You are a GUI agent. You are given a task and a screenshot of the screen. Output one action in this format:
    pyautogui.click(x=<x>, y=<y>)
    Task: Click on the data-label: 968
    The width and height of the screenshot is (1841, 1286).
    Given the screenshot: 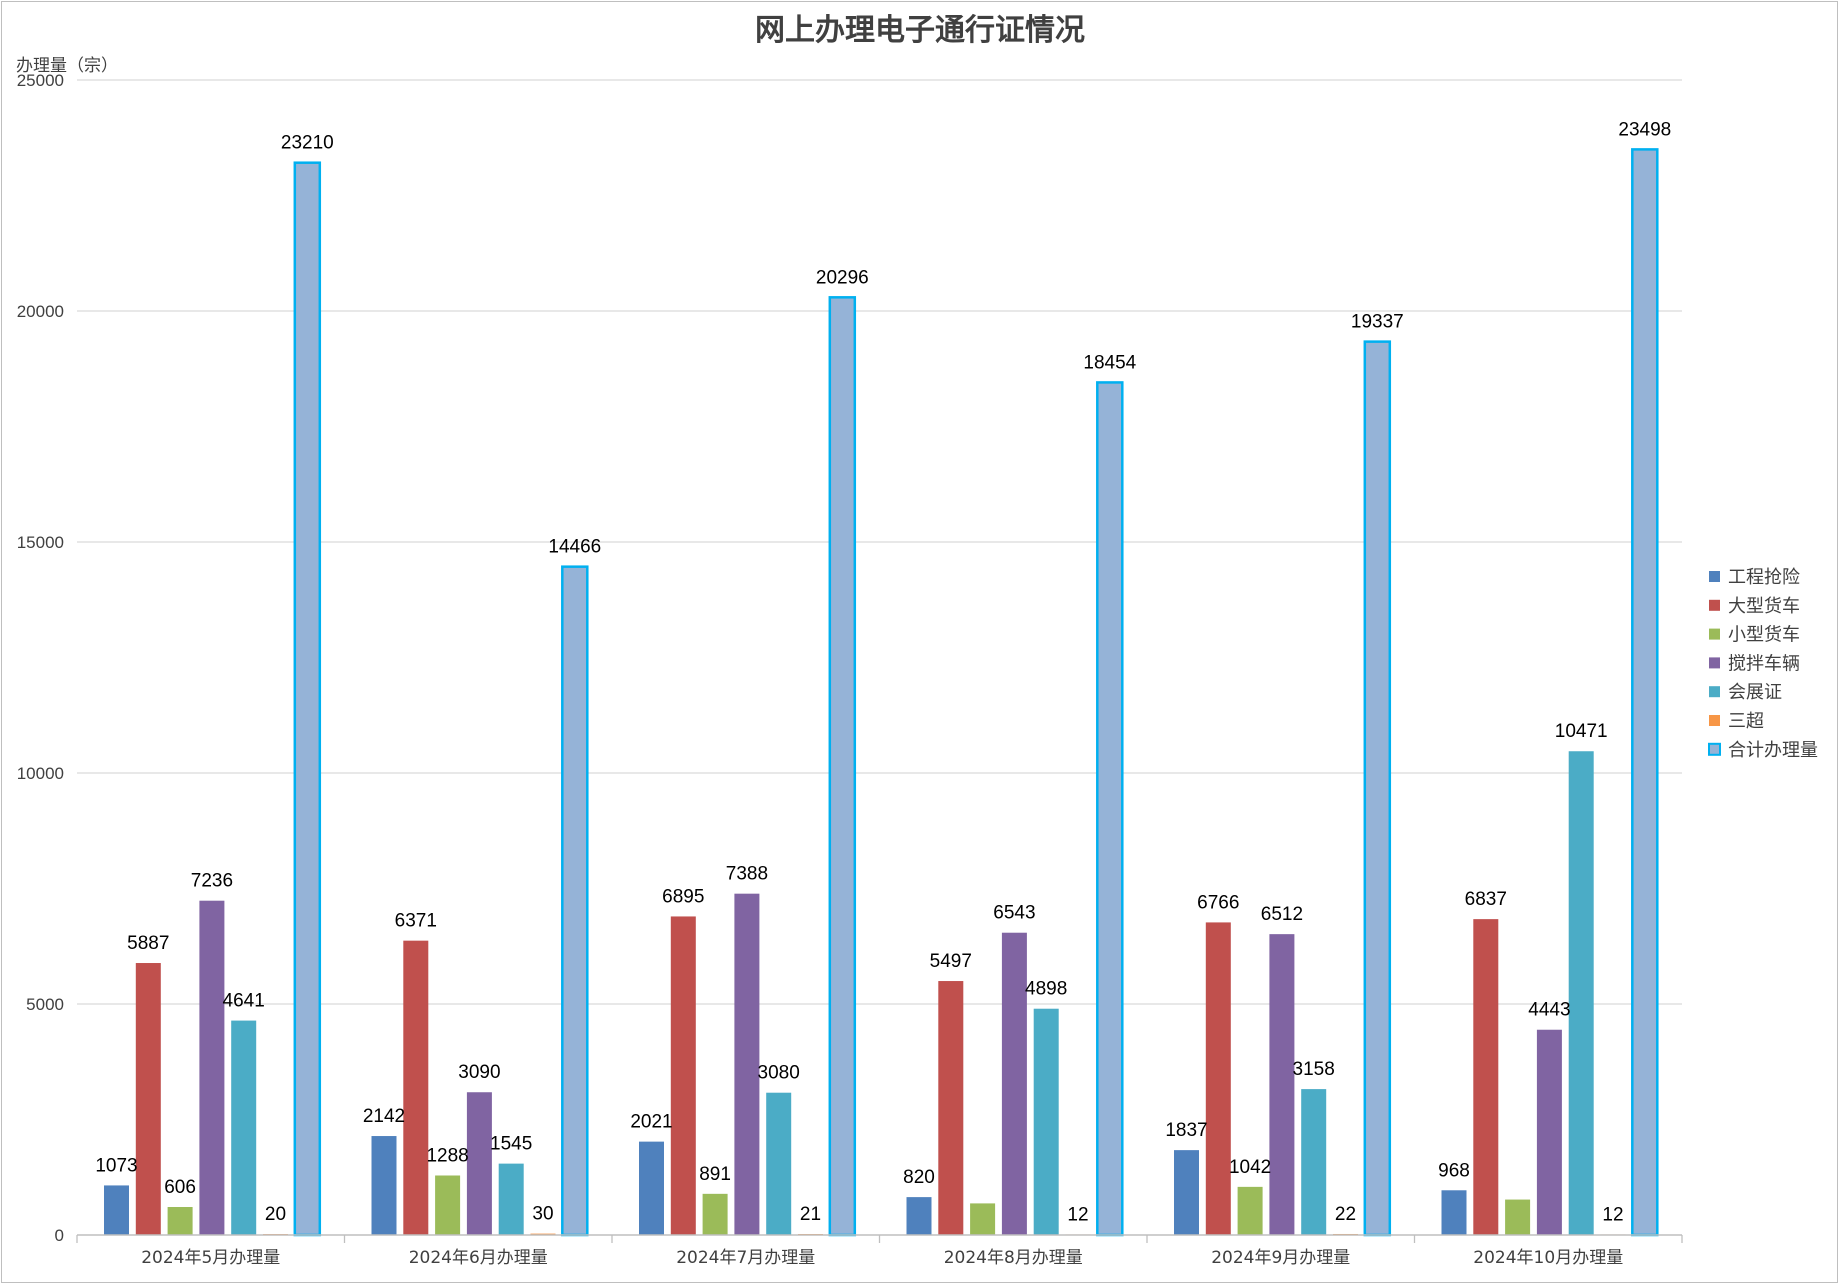 What is the action you would take?
    pyautogui.click(x=1454, y=1170)
    